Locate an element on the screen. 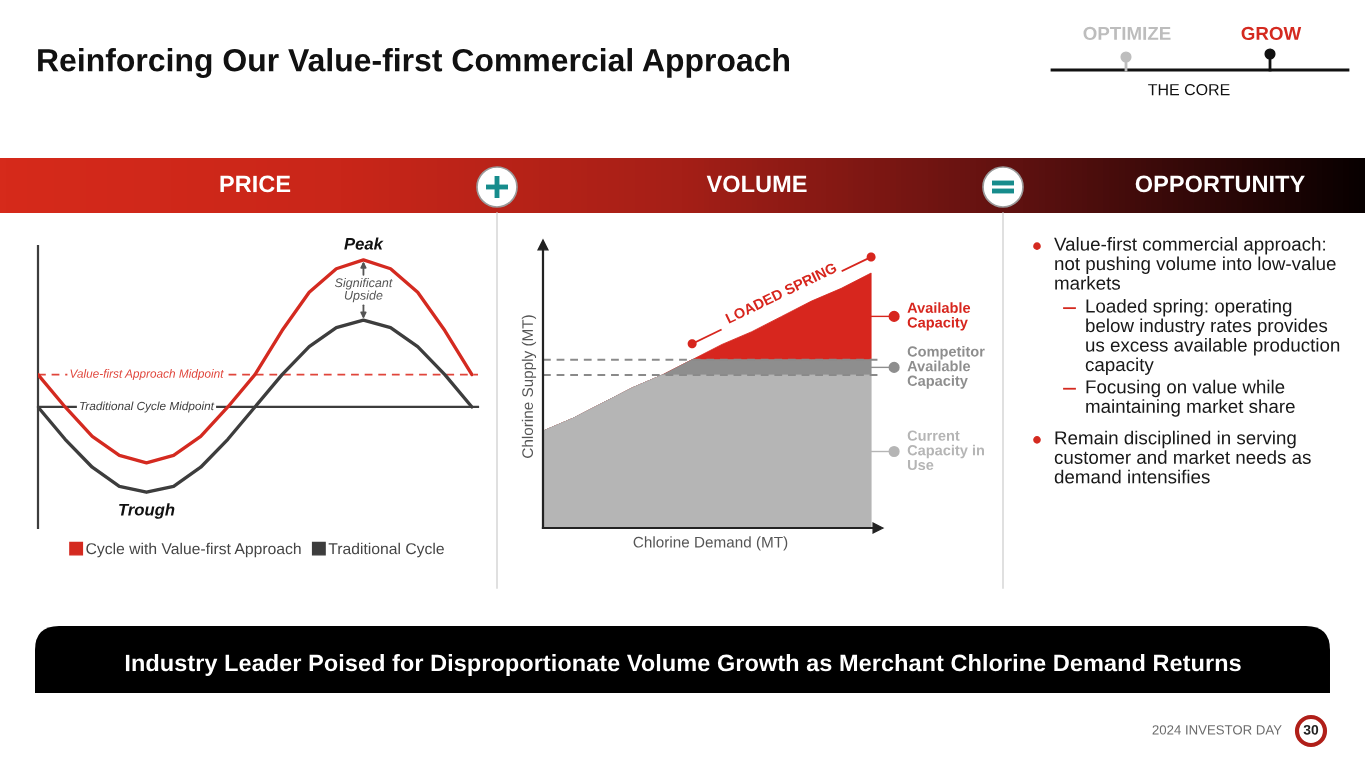 This screenshot has height=768, width=1365. text: Value-first commercial approach: not pushing volume into low-value markets is located at coordinates (1195, 263).